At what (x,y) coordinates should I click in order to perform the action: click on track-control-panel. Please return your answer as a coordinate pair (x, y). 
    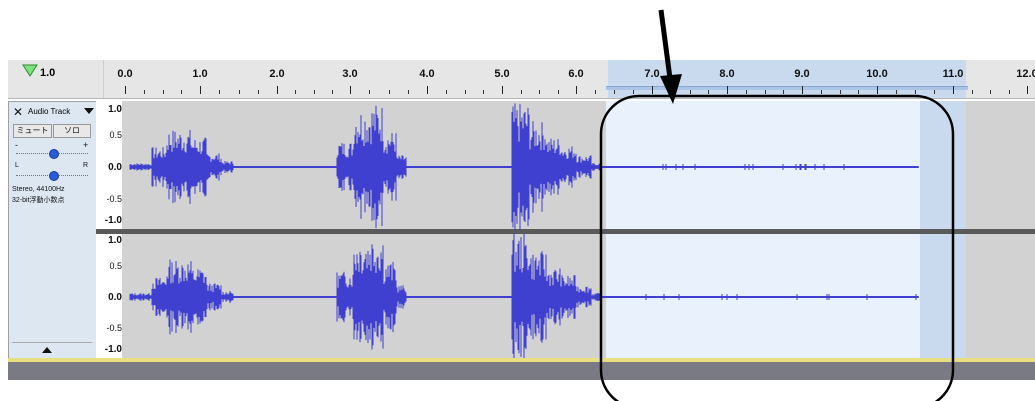
    Looking at the image, I should click on (52, 230).